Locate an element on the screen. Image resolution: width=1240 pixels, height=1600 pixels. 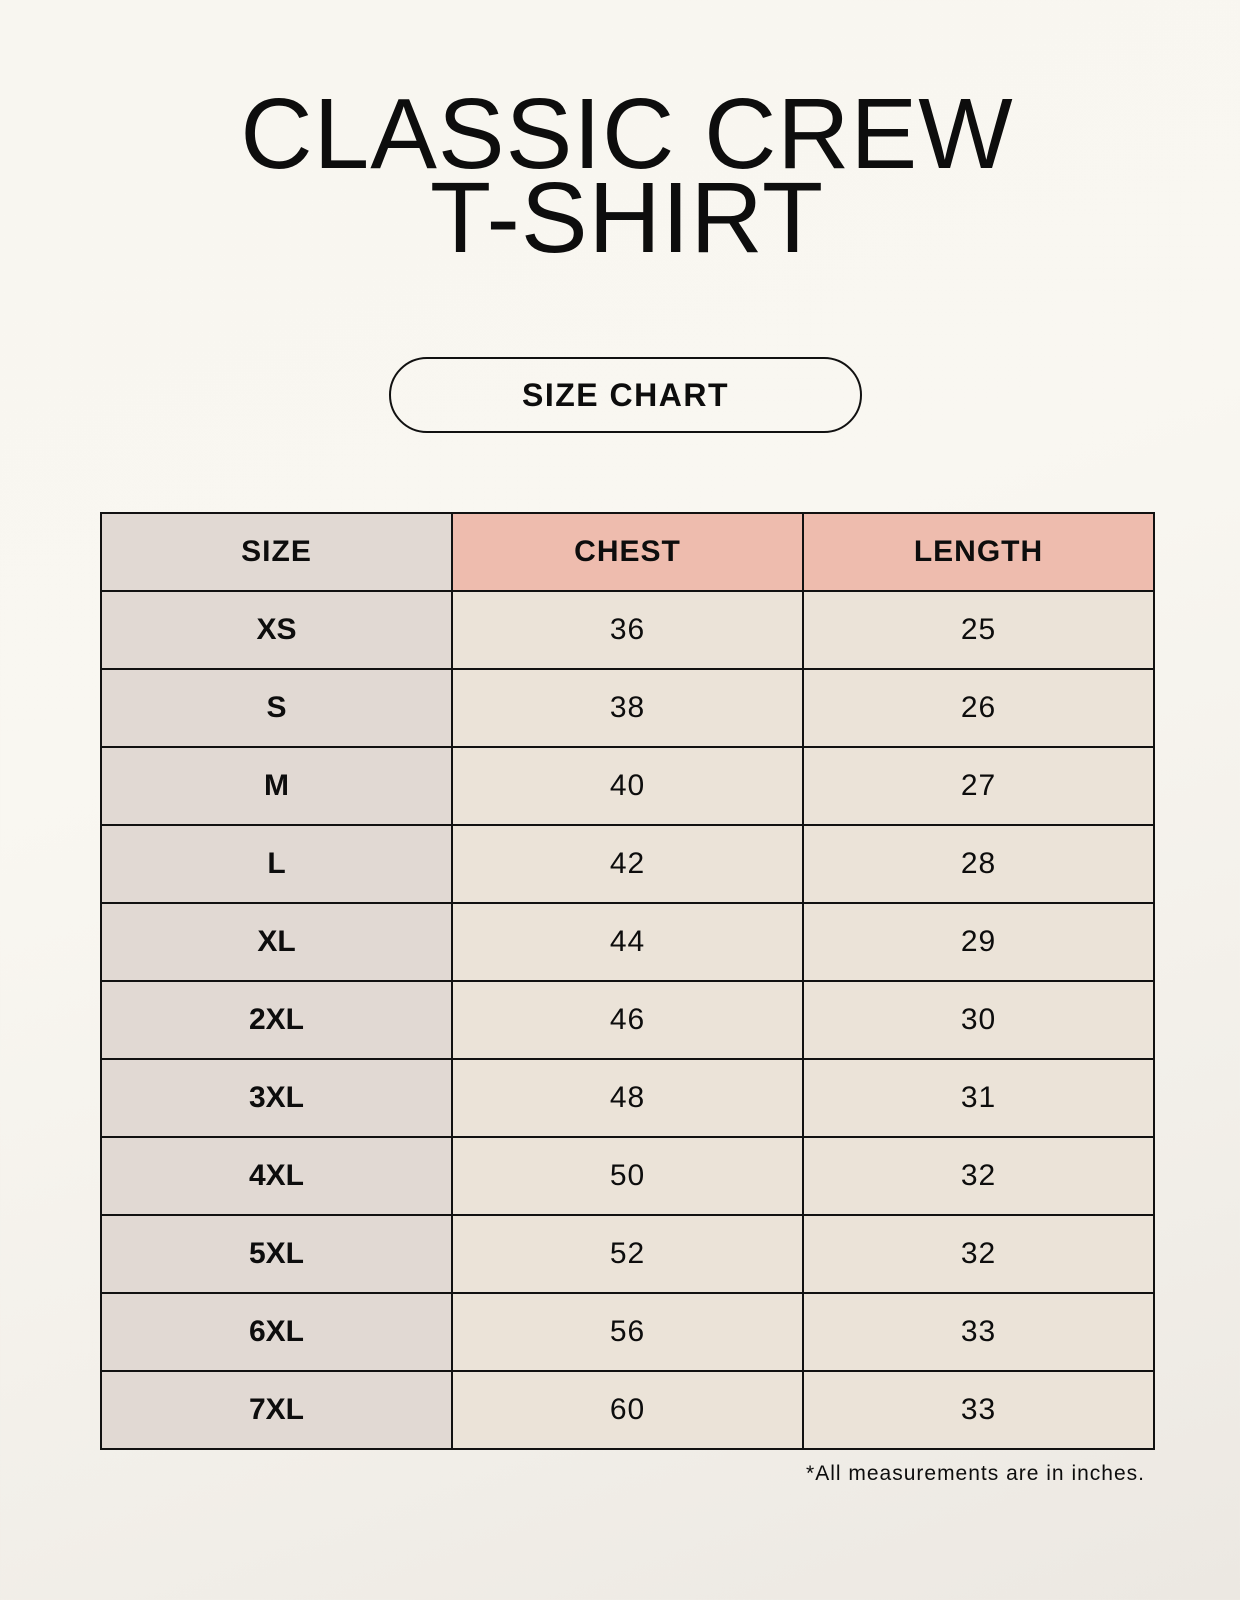
cell-size: 3XL is located at coordinates (276, 1098).